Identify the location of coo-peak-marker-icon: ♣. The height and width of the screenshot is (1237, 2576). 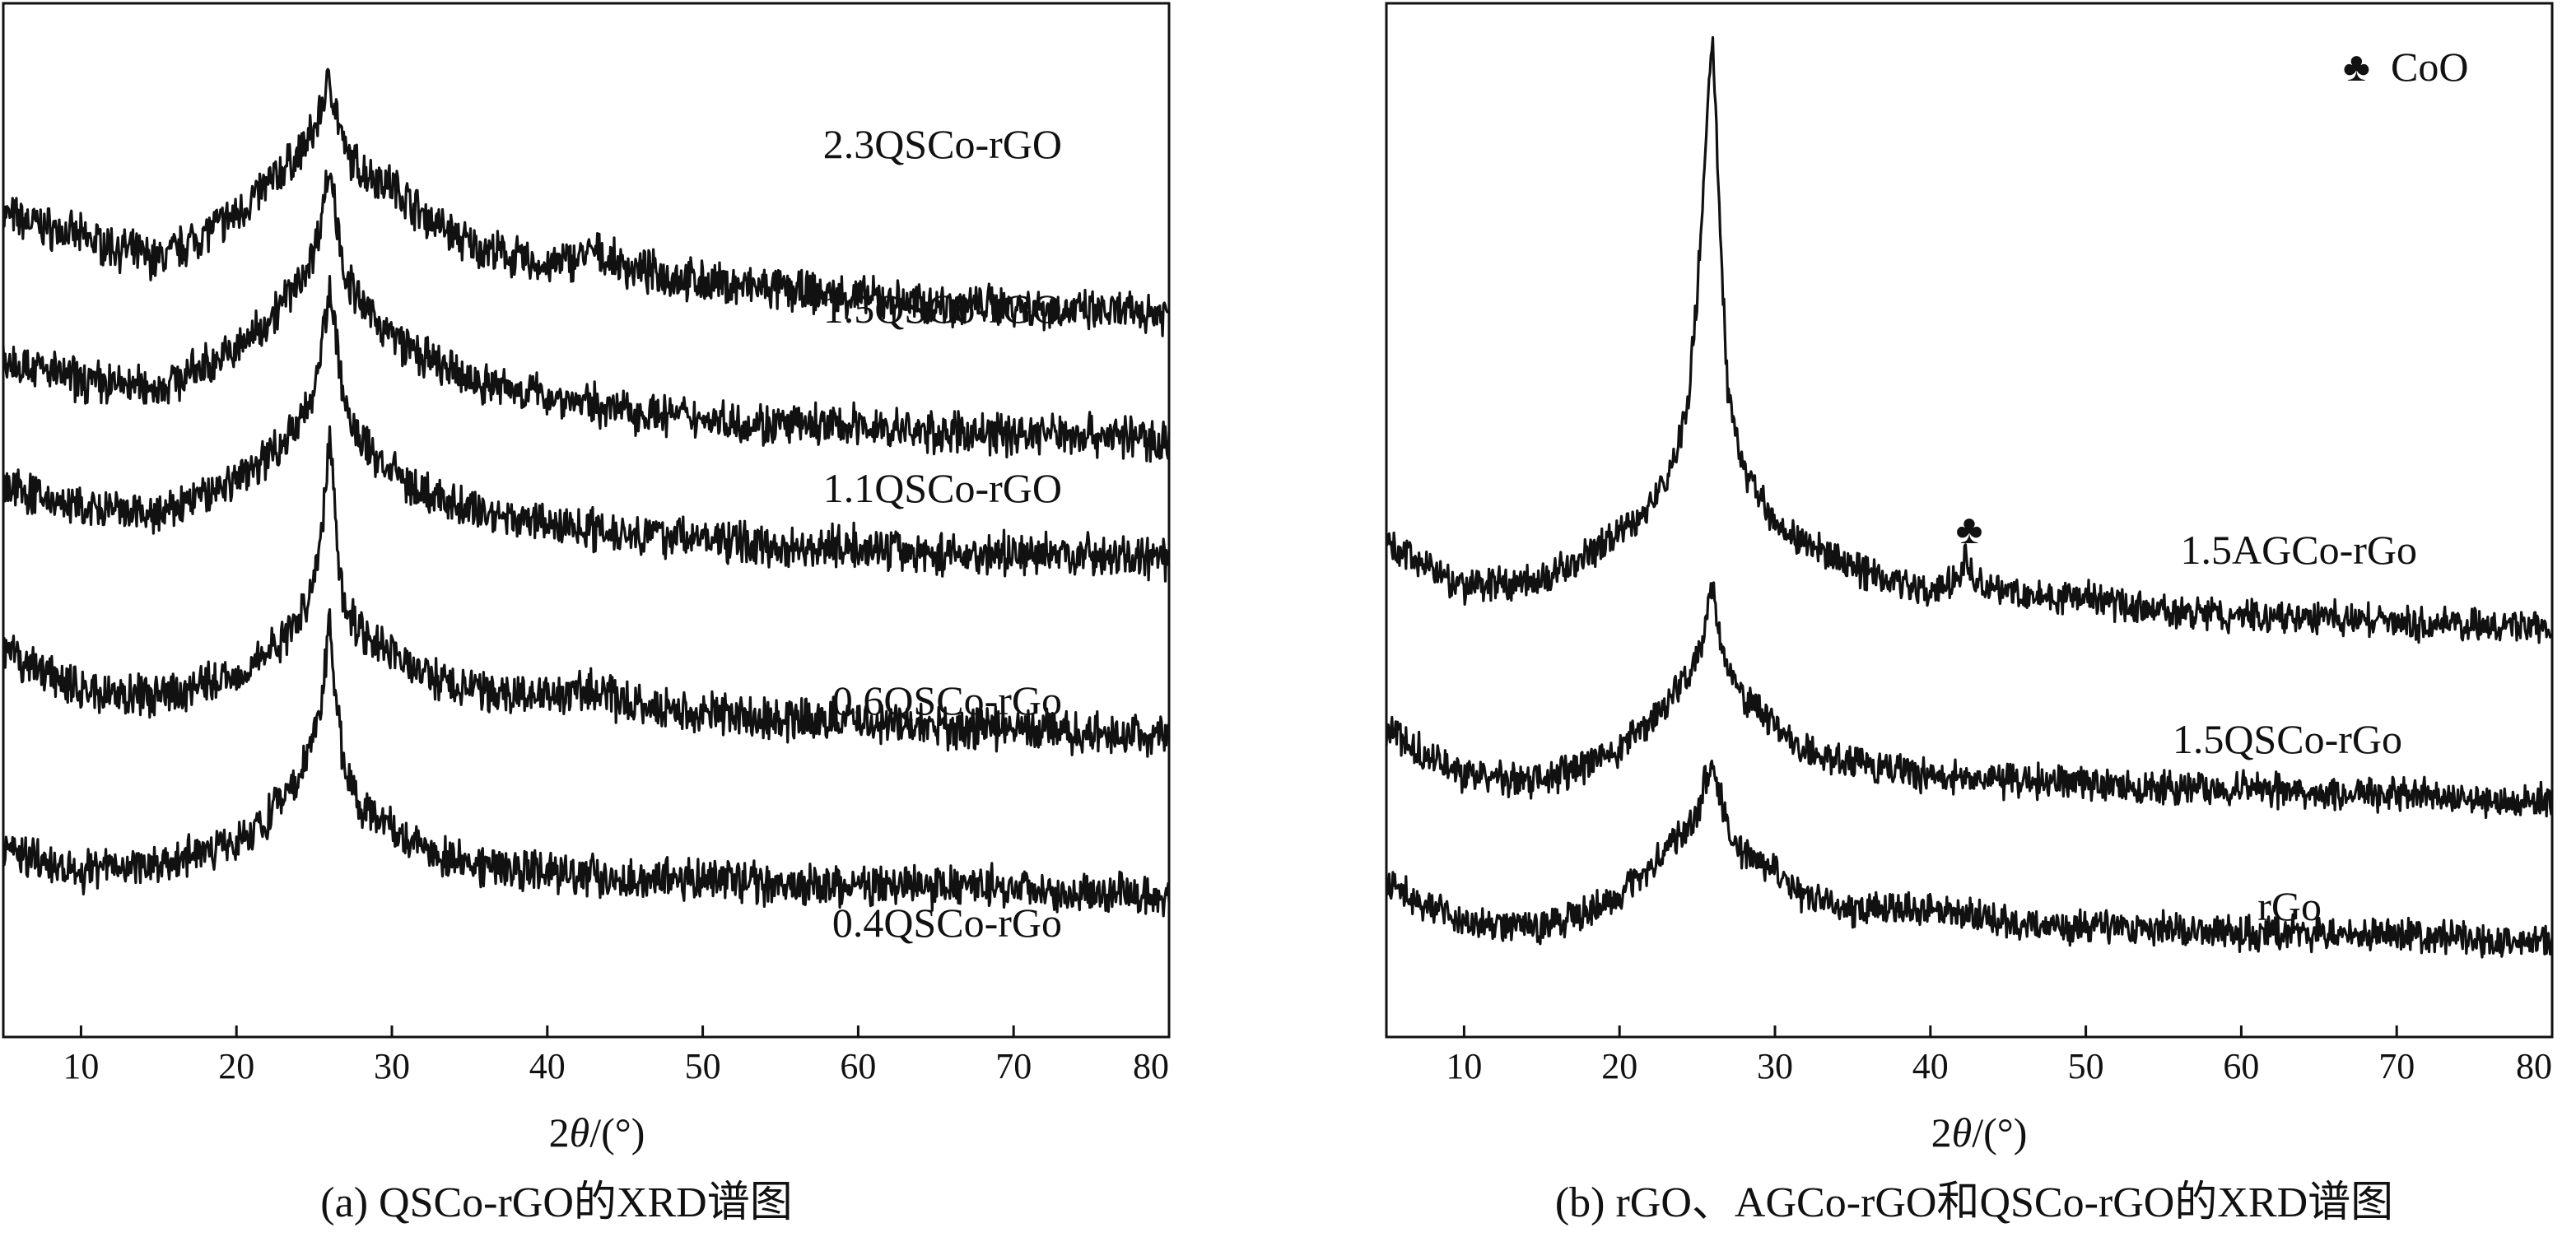
(1969, 529).